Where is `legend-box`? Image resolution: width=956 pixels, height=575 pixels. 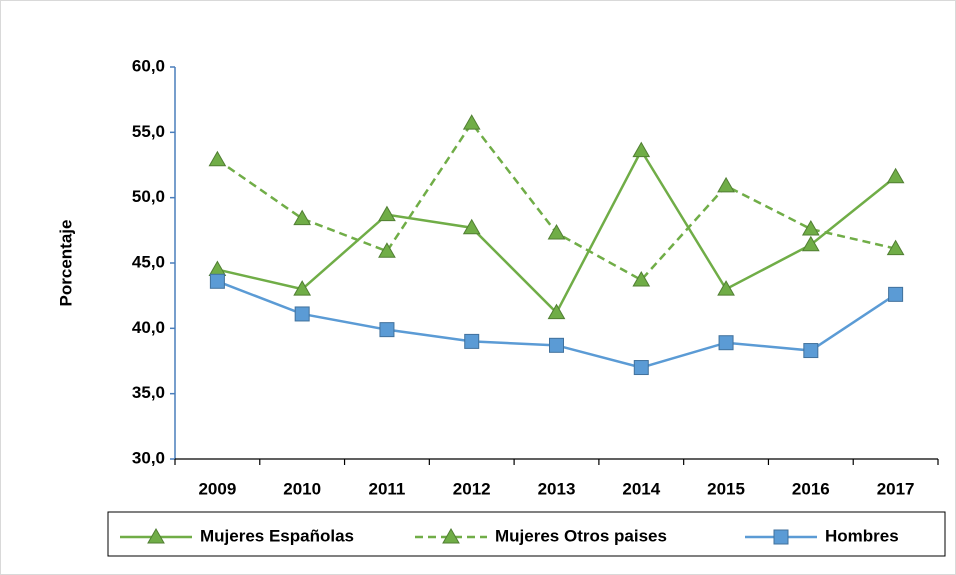
legend-box is located at coordinates (526, 534).